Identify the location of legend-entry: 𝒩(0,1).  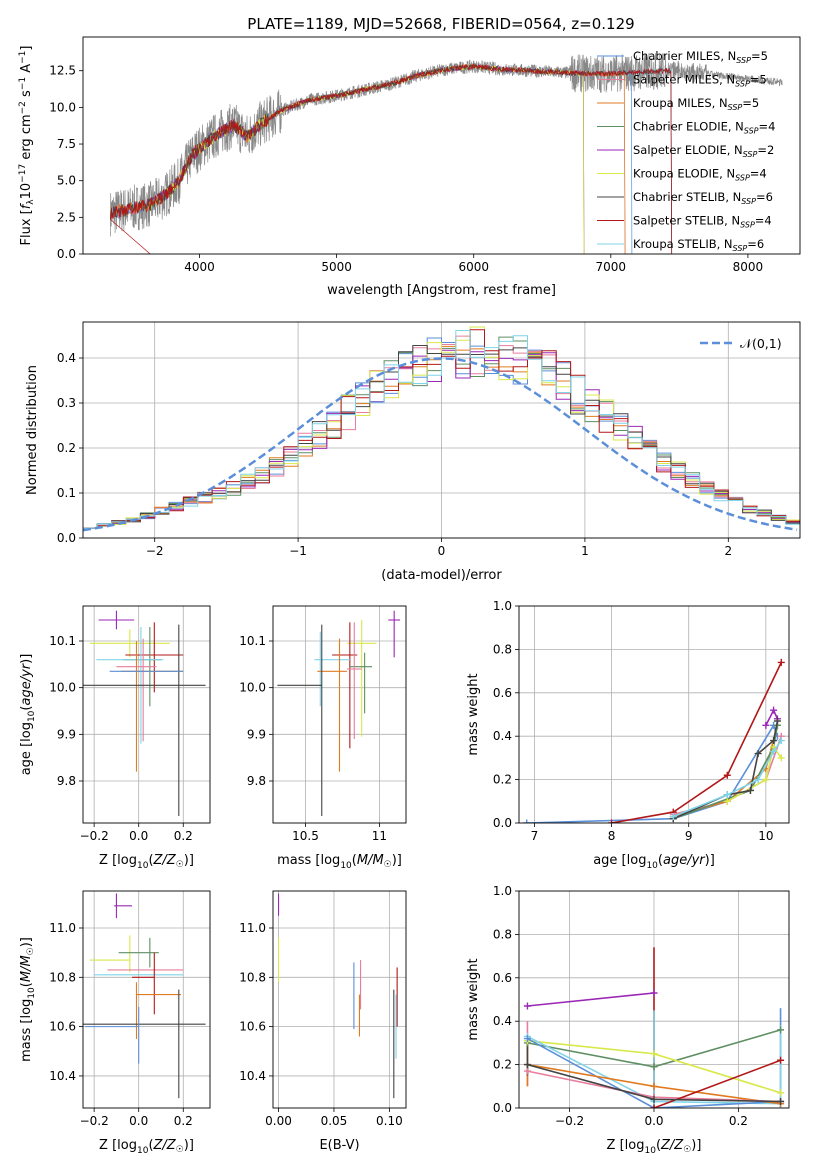
(761, 343).